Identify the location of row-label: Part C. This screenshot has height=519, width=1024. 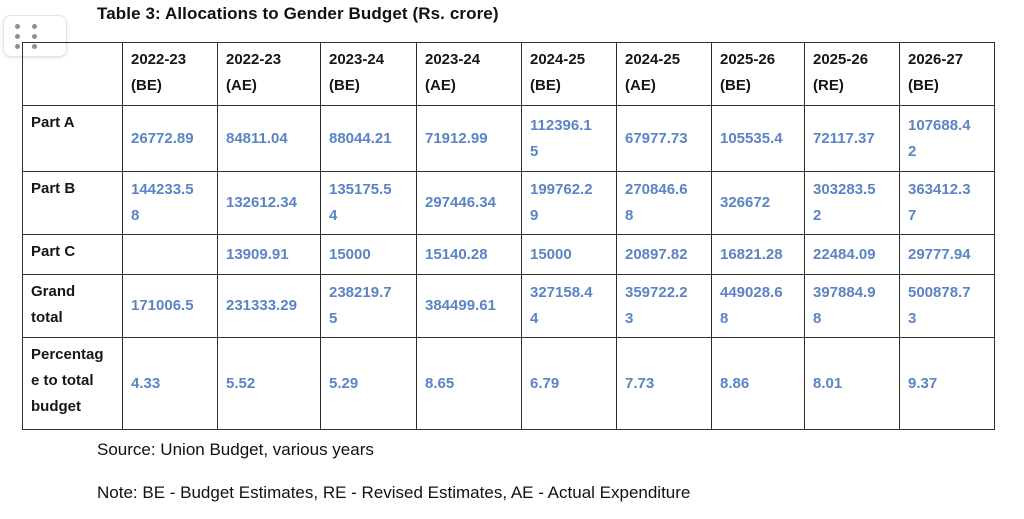
(72, 254).